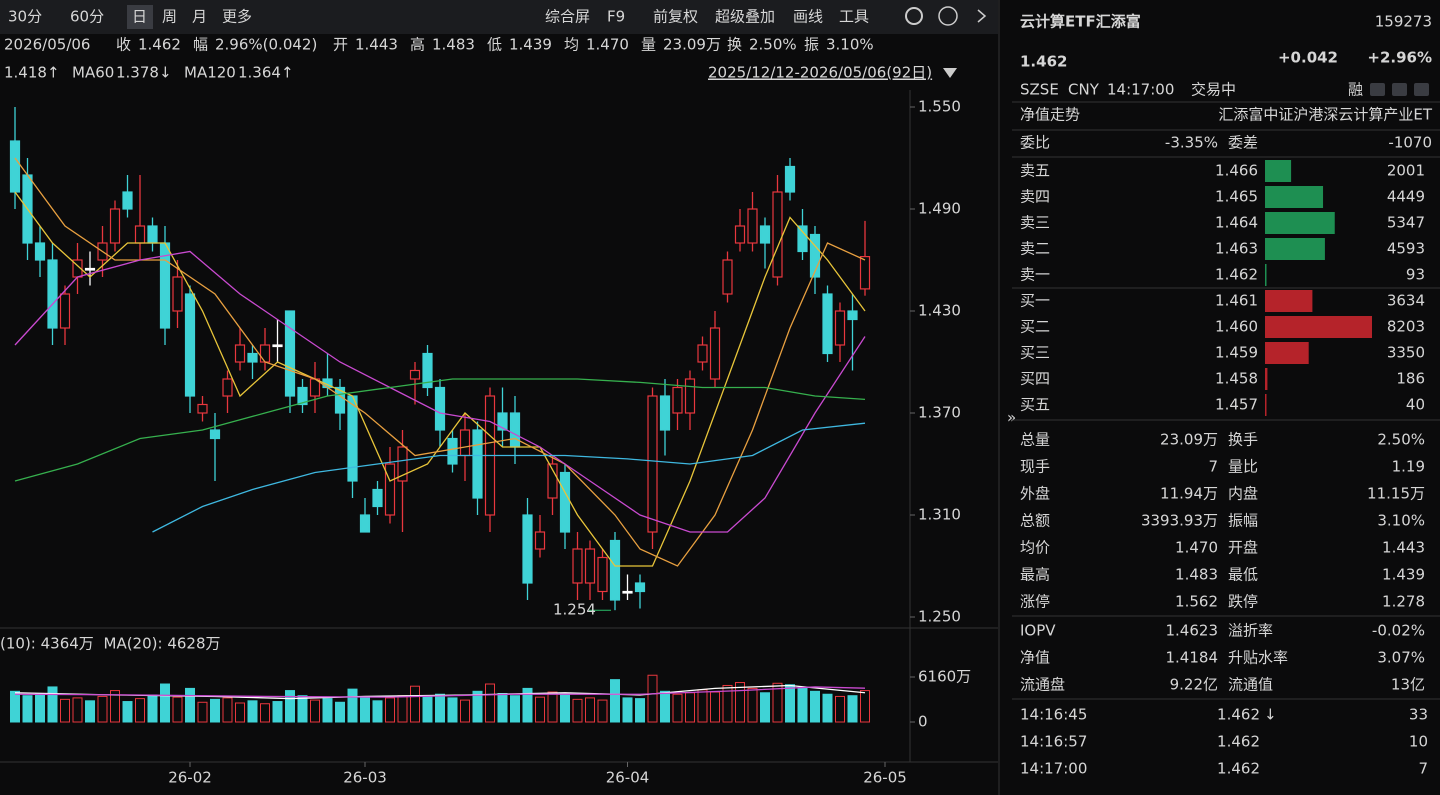 This screenshot has width=1440, height=795. What do you see at coordinates (87, 17) in the screenshot?
I see `period-button: 60分` at bounding box center [87, 17].